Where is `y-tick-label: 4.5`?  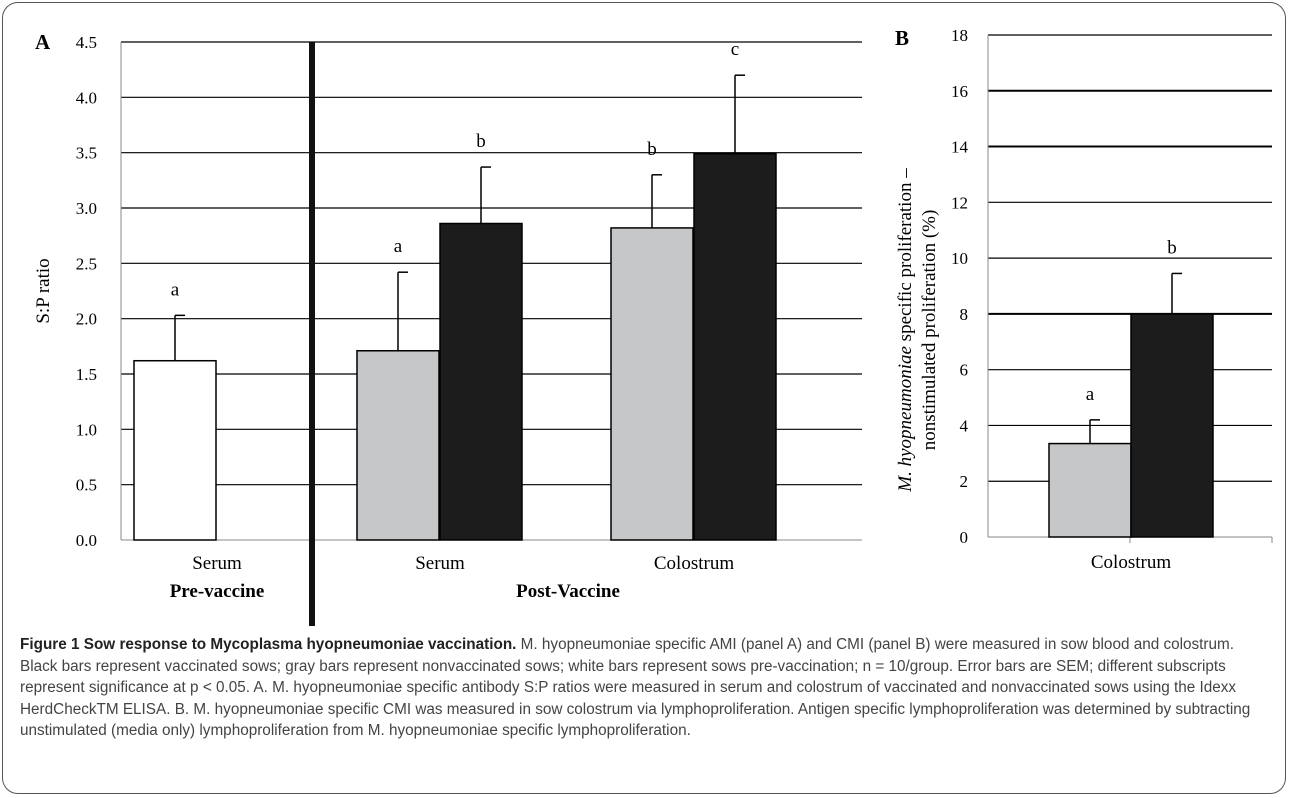
y-tick-label: 4.5 is located at coordinates (86, 42).